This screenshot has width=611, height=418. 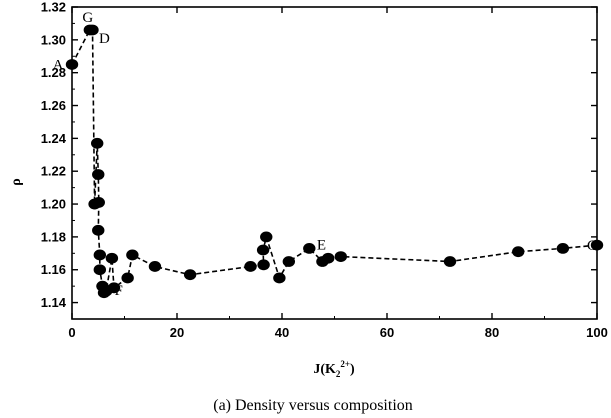 I want to click on x-tick-label: 20, so click(x=177, y=332).